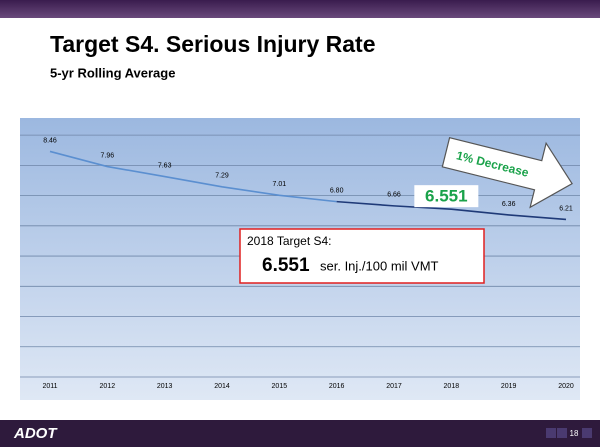  What do you see at coordinates (165, 165) in the screenshot?
I see `data-label: 7.63` at bounding box center [165, 165].